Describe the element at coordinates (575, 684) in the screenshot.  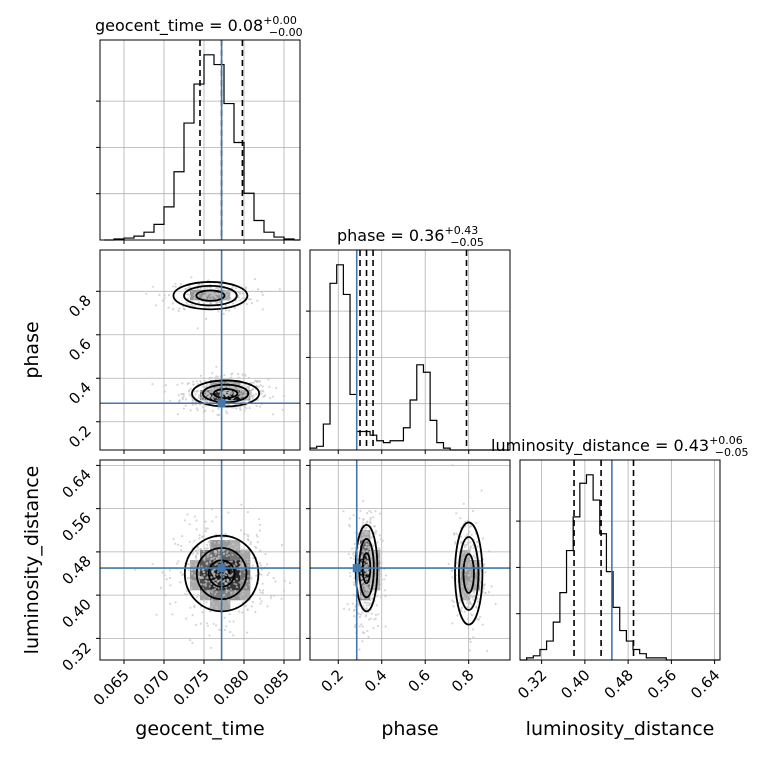
I see `xtick-label-luminosity-distance: 0.40` at that location.